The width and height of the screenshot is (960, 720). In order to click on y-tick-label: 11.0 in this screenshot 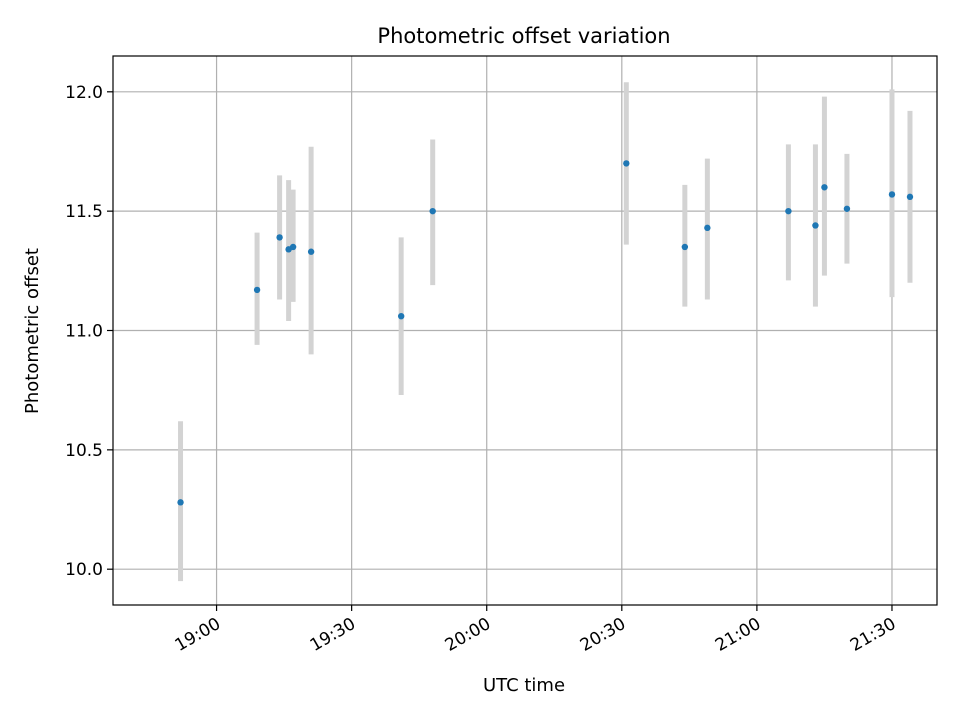, I will do `click(84, 332)`.